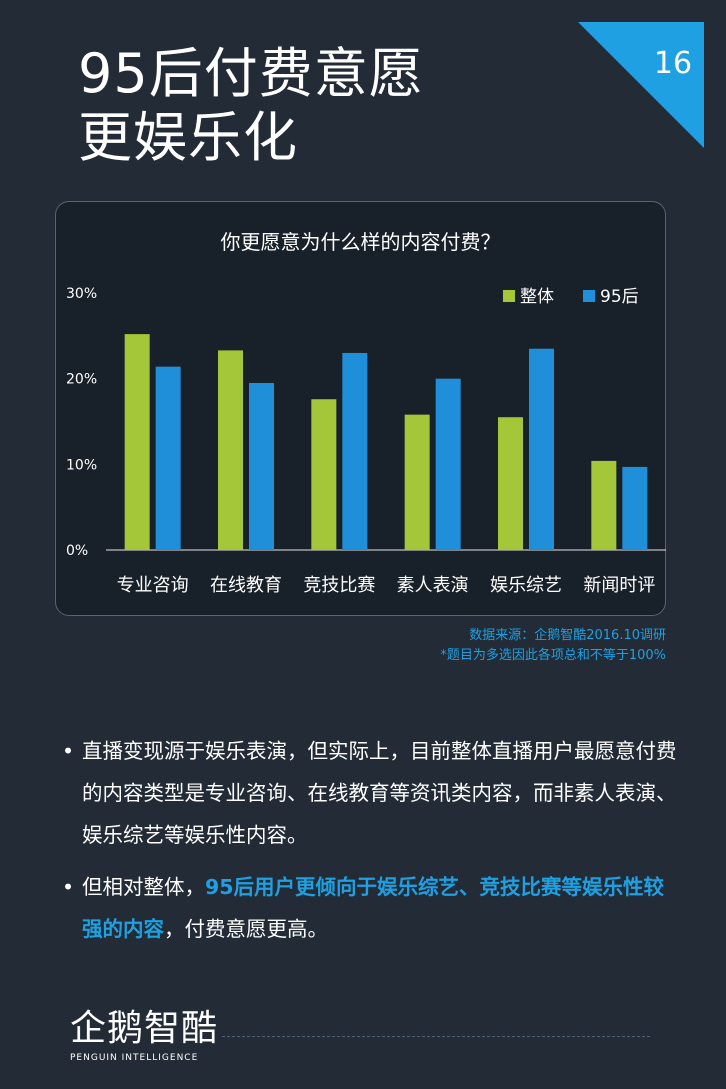 This screenshot has height=1089, width=726. Describe the element at coordinates (433, 585) in the screenshot. I see `x-tick-label: 素人表演` at that location.